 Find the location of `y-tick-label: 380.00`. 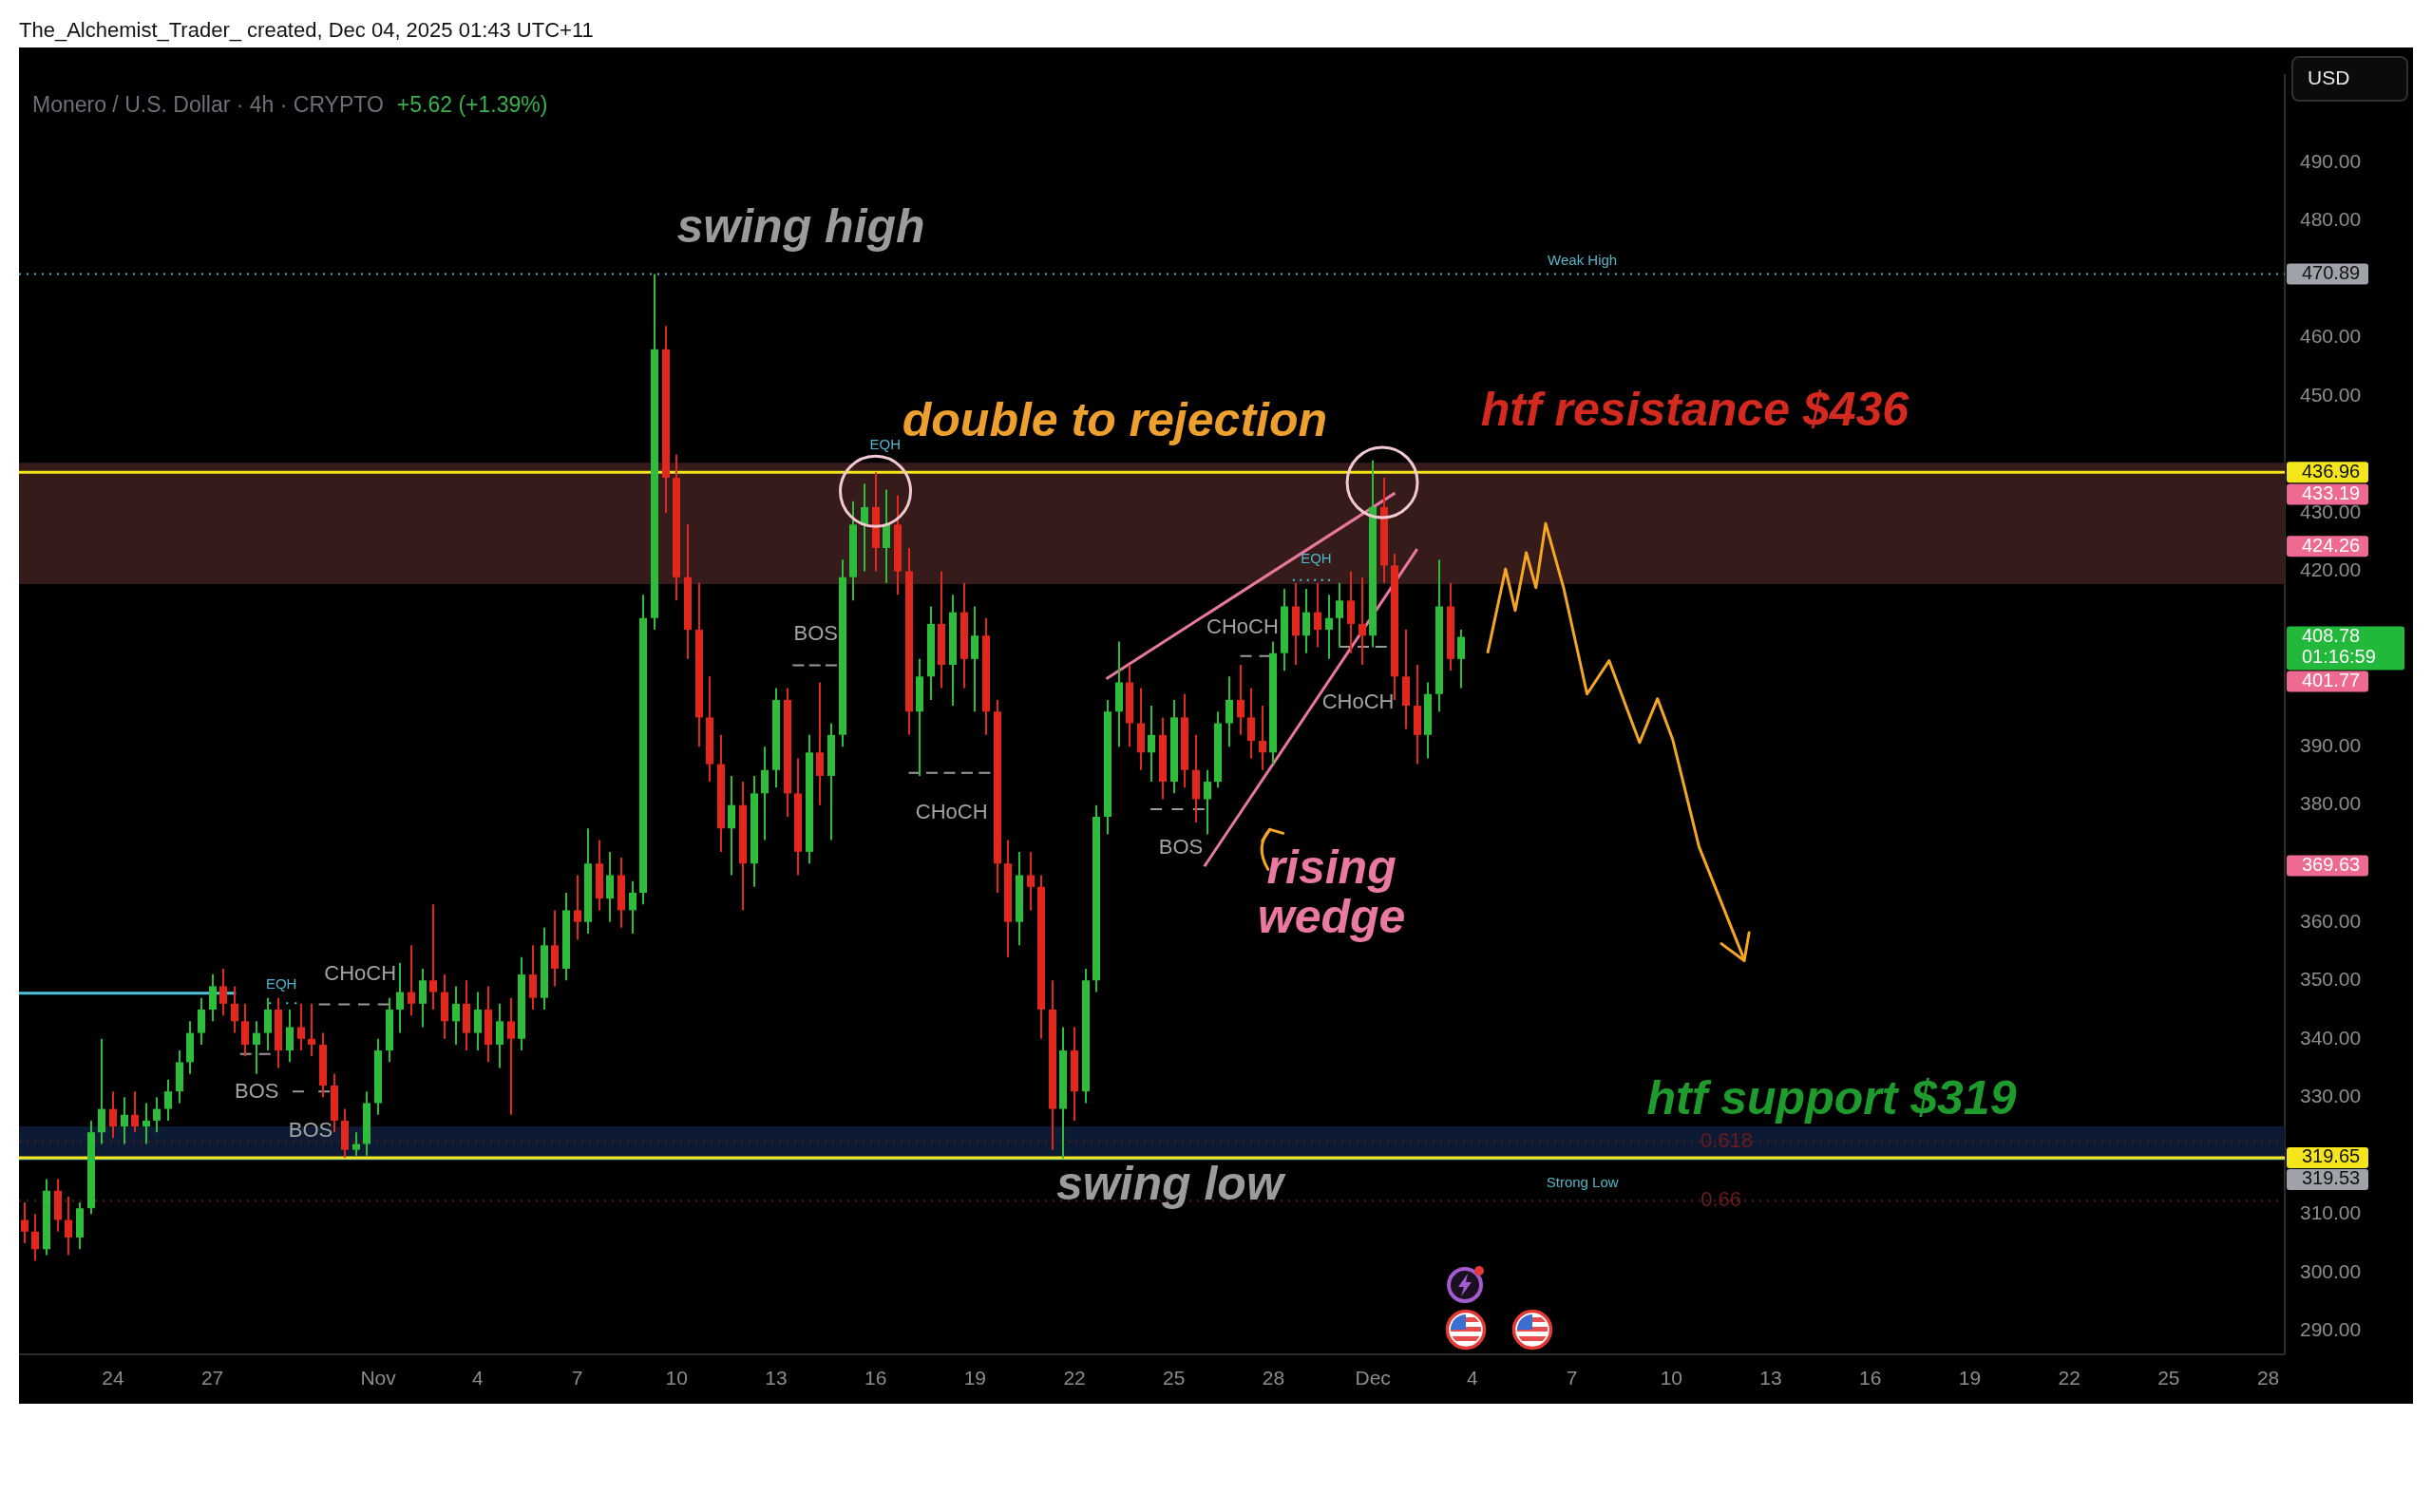

y-tick-label: 380.00 is located at coordinates (2331, 803).